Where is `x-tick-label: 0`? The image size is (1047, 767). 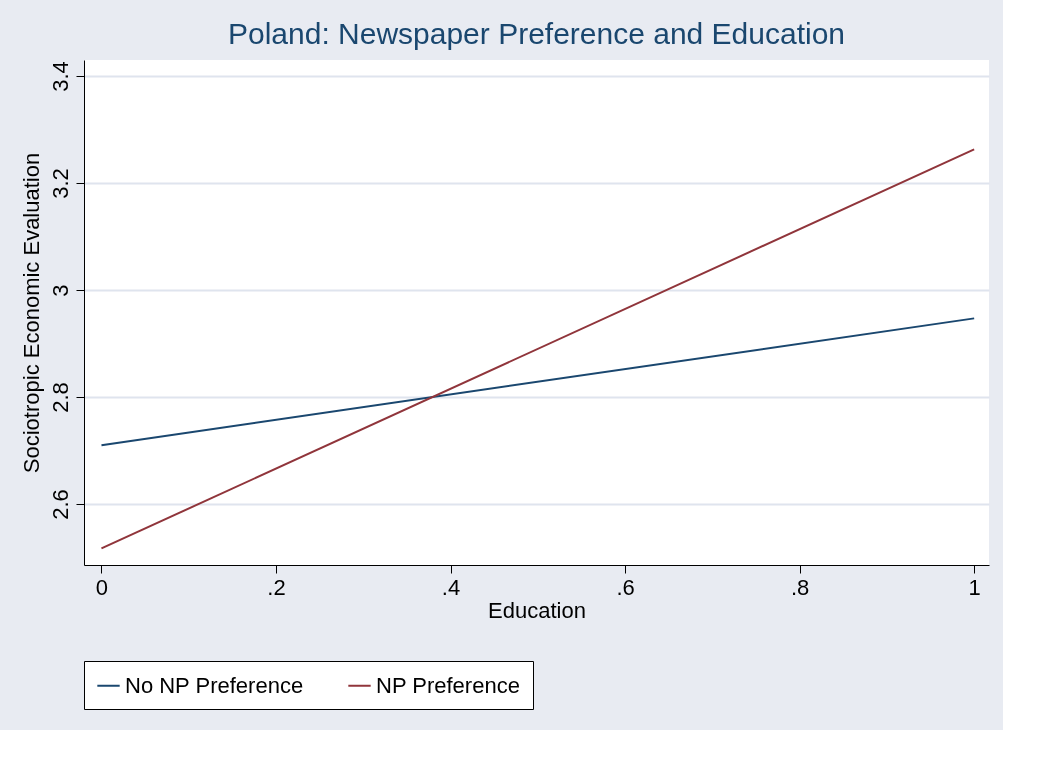 x-tick-label: 0 is located at coordinates (102, 587).